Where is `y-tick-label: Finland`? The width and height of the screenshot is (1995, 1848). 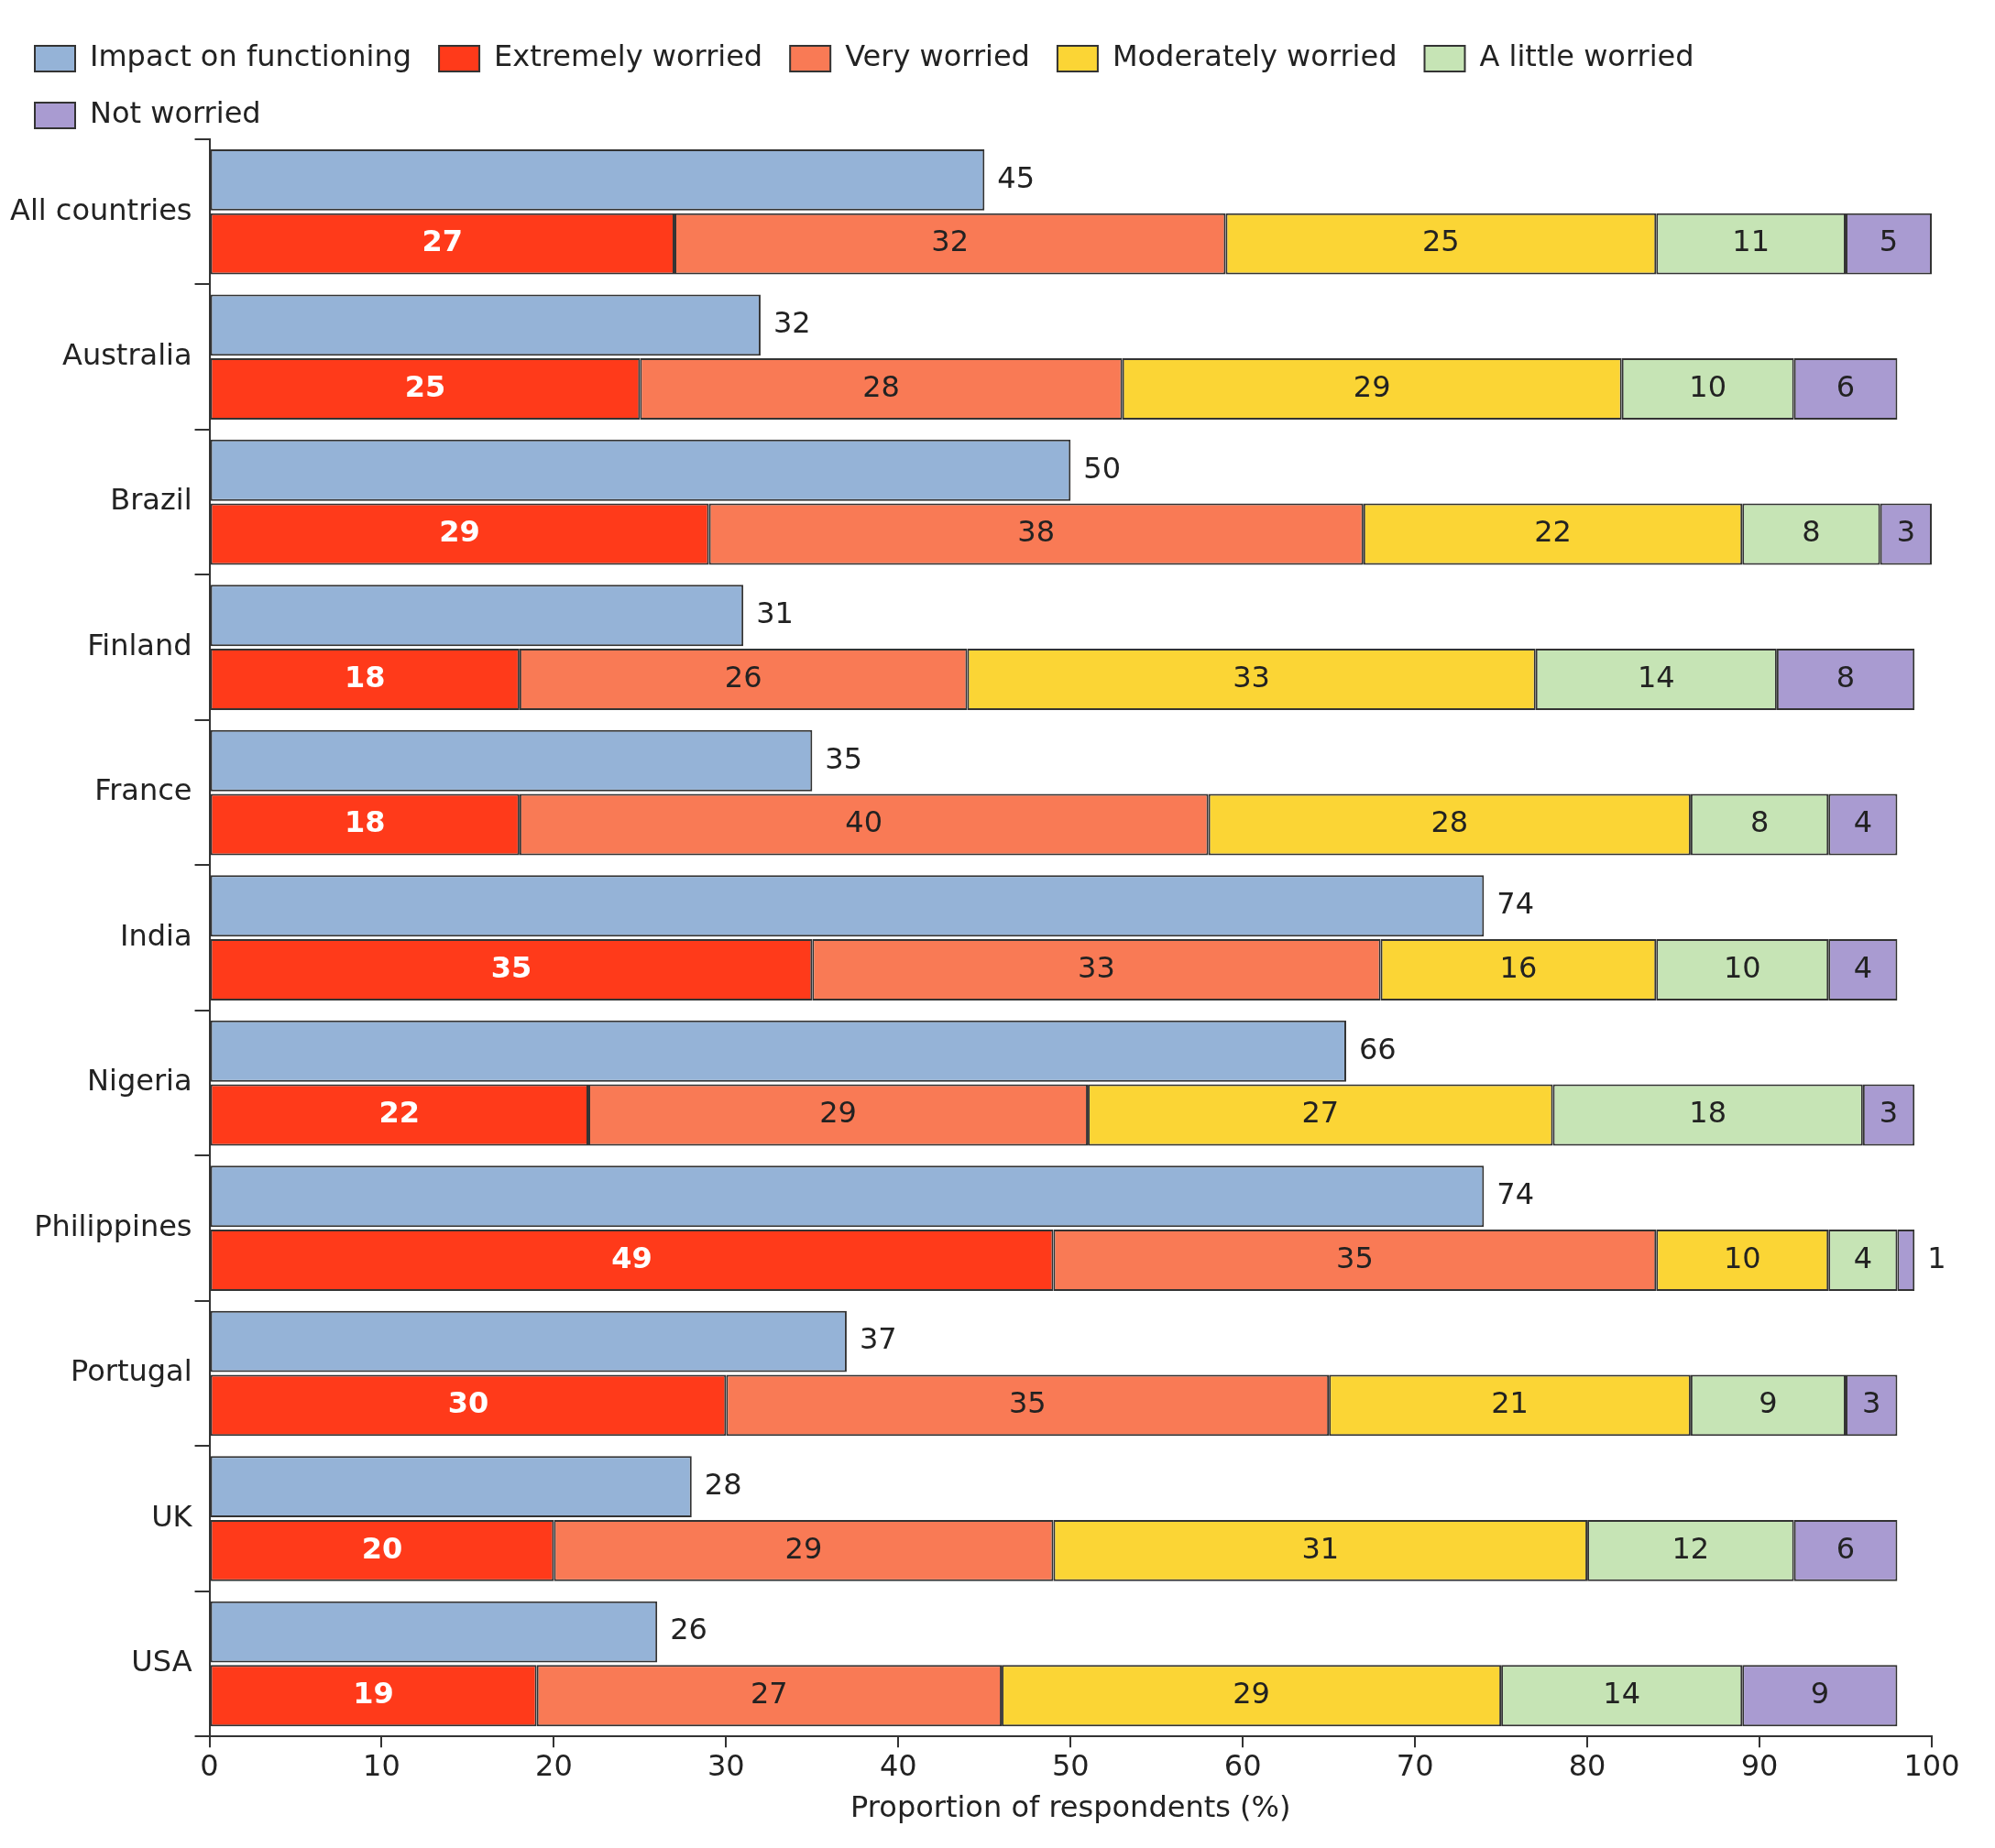 y-tick-label: Finland is located at coordinates (139, 644).